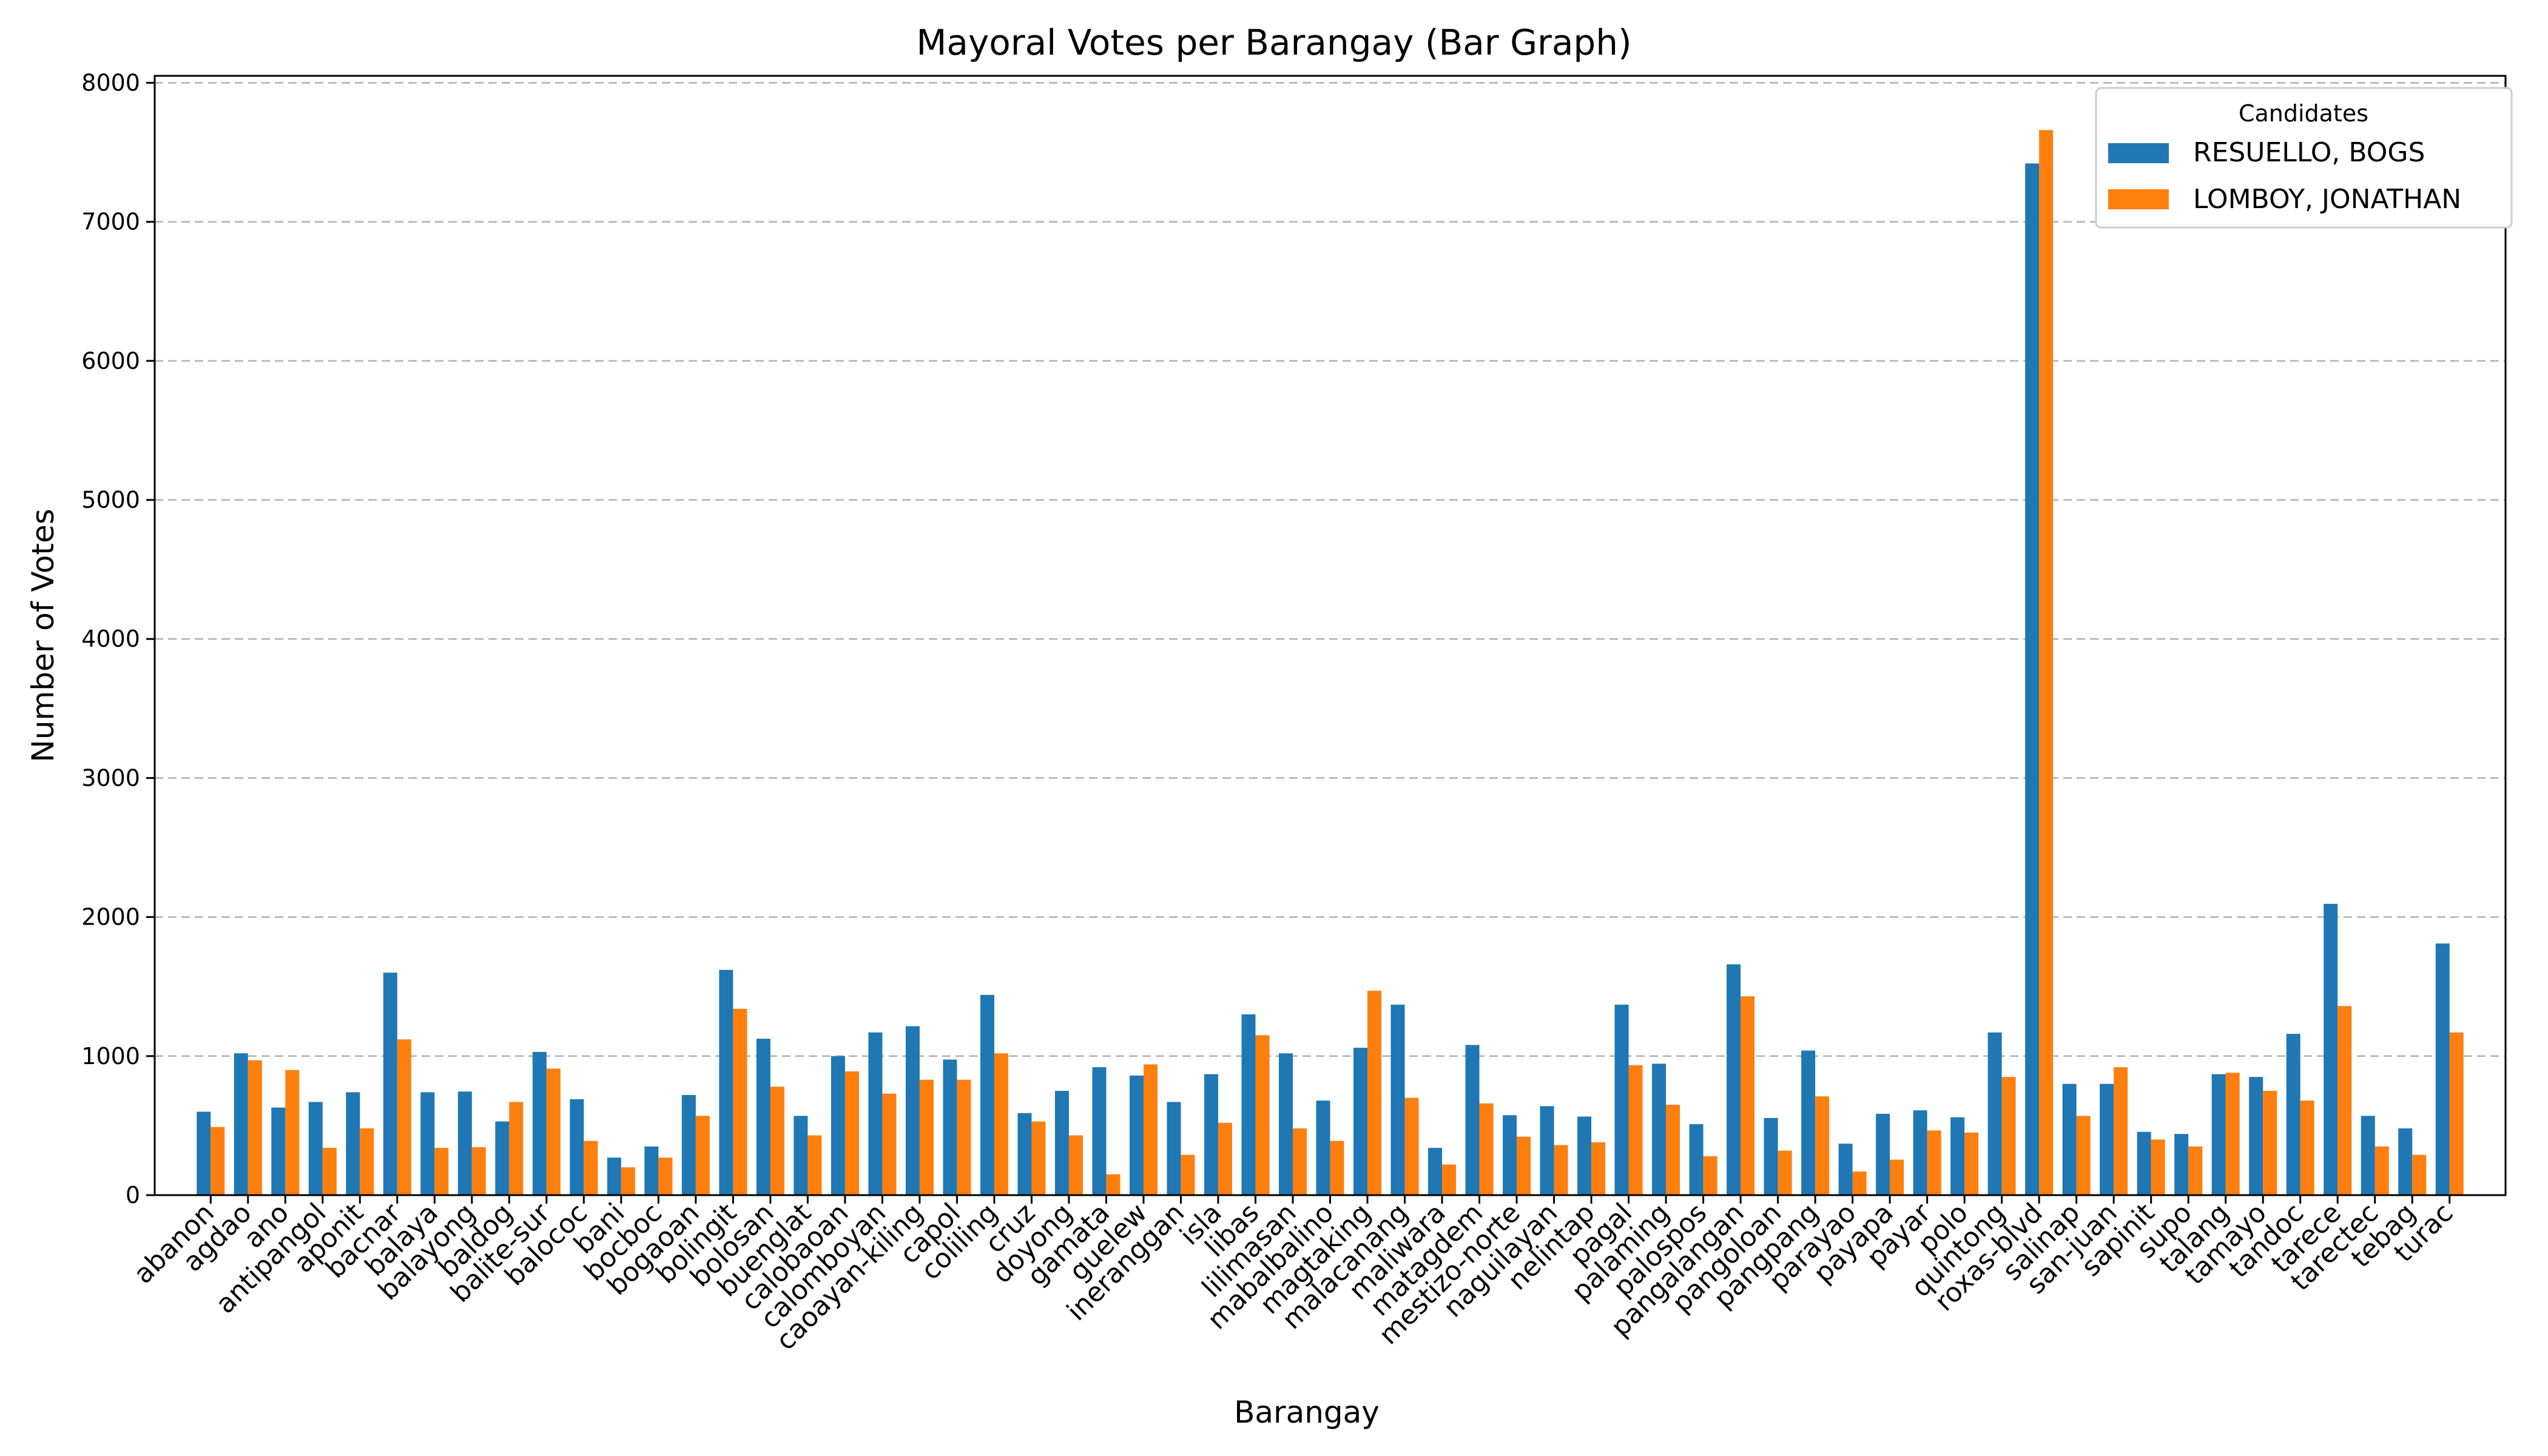 The width and height of the screenshot is (2548, 1456). Describe the element at coordinates (204, 1153) in the screenshot. I see `bar-resuello-abanon` at that location.